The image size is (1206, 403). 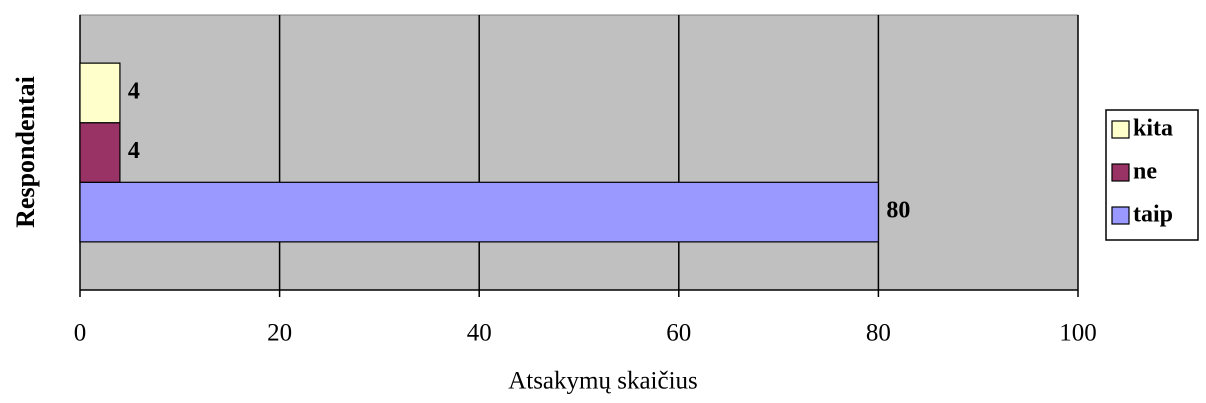 What do you see at coordinates (1153, 215) in the screenshot?
I see `legend-label: taip` at bounding box center [1153, 215].